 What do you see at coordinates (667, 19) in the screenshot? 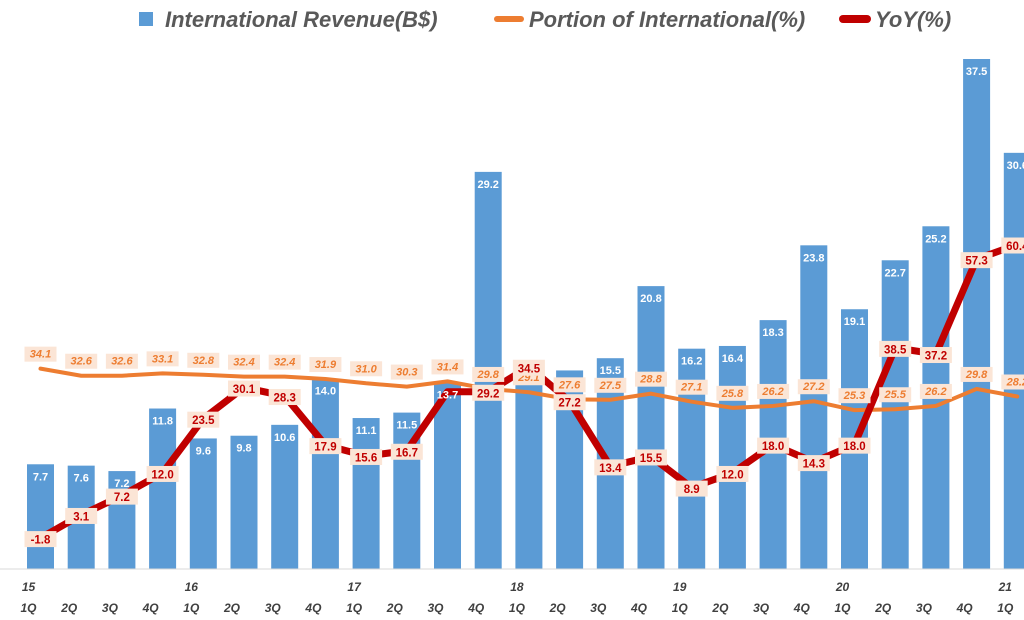
I see `legend-label: Portion of International(%)` at bounding box center [667, 19].